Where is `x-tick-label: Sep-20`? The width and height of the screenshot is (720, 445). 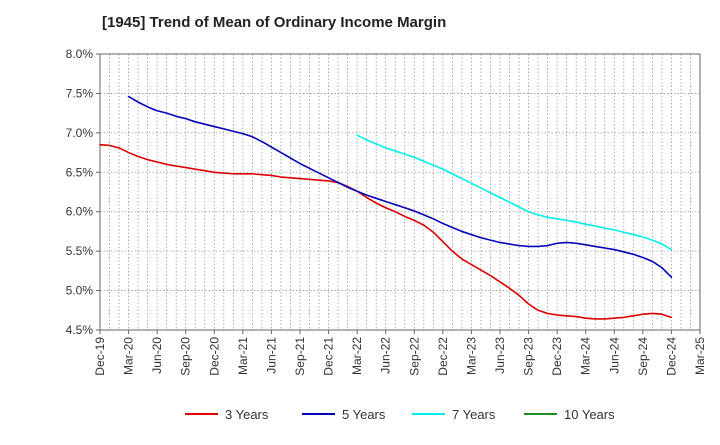 x-tick-label: Sep-20 is located at coordinates (186, 356).